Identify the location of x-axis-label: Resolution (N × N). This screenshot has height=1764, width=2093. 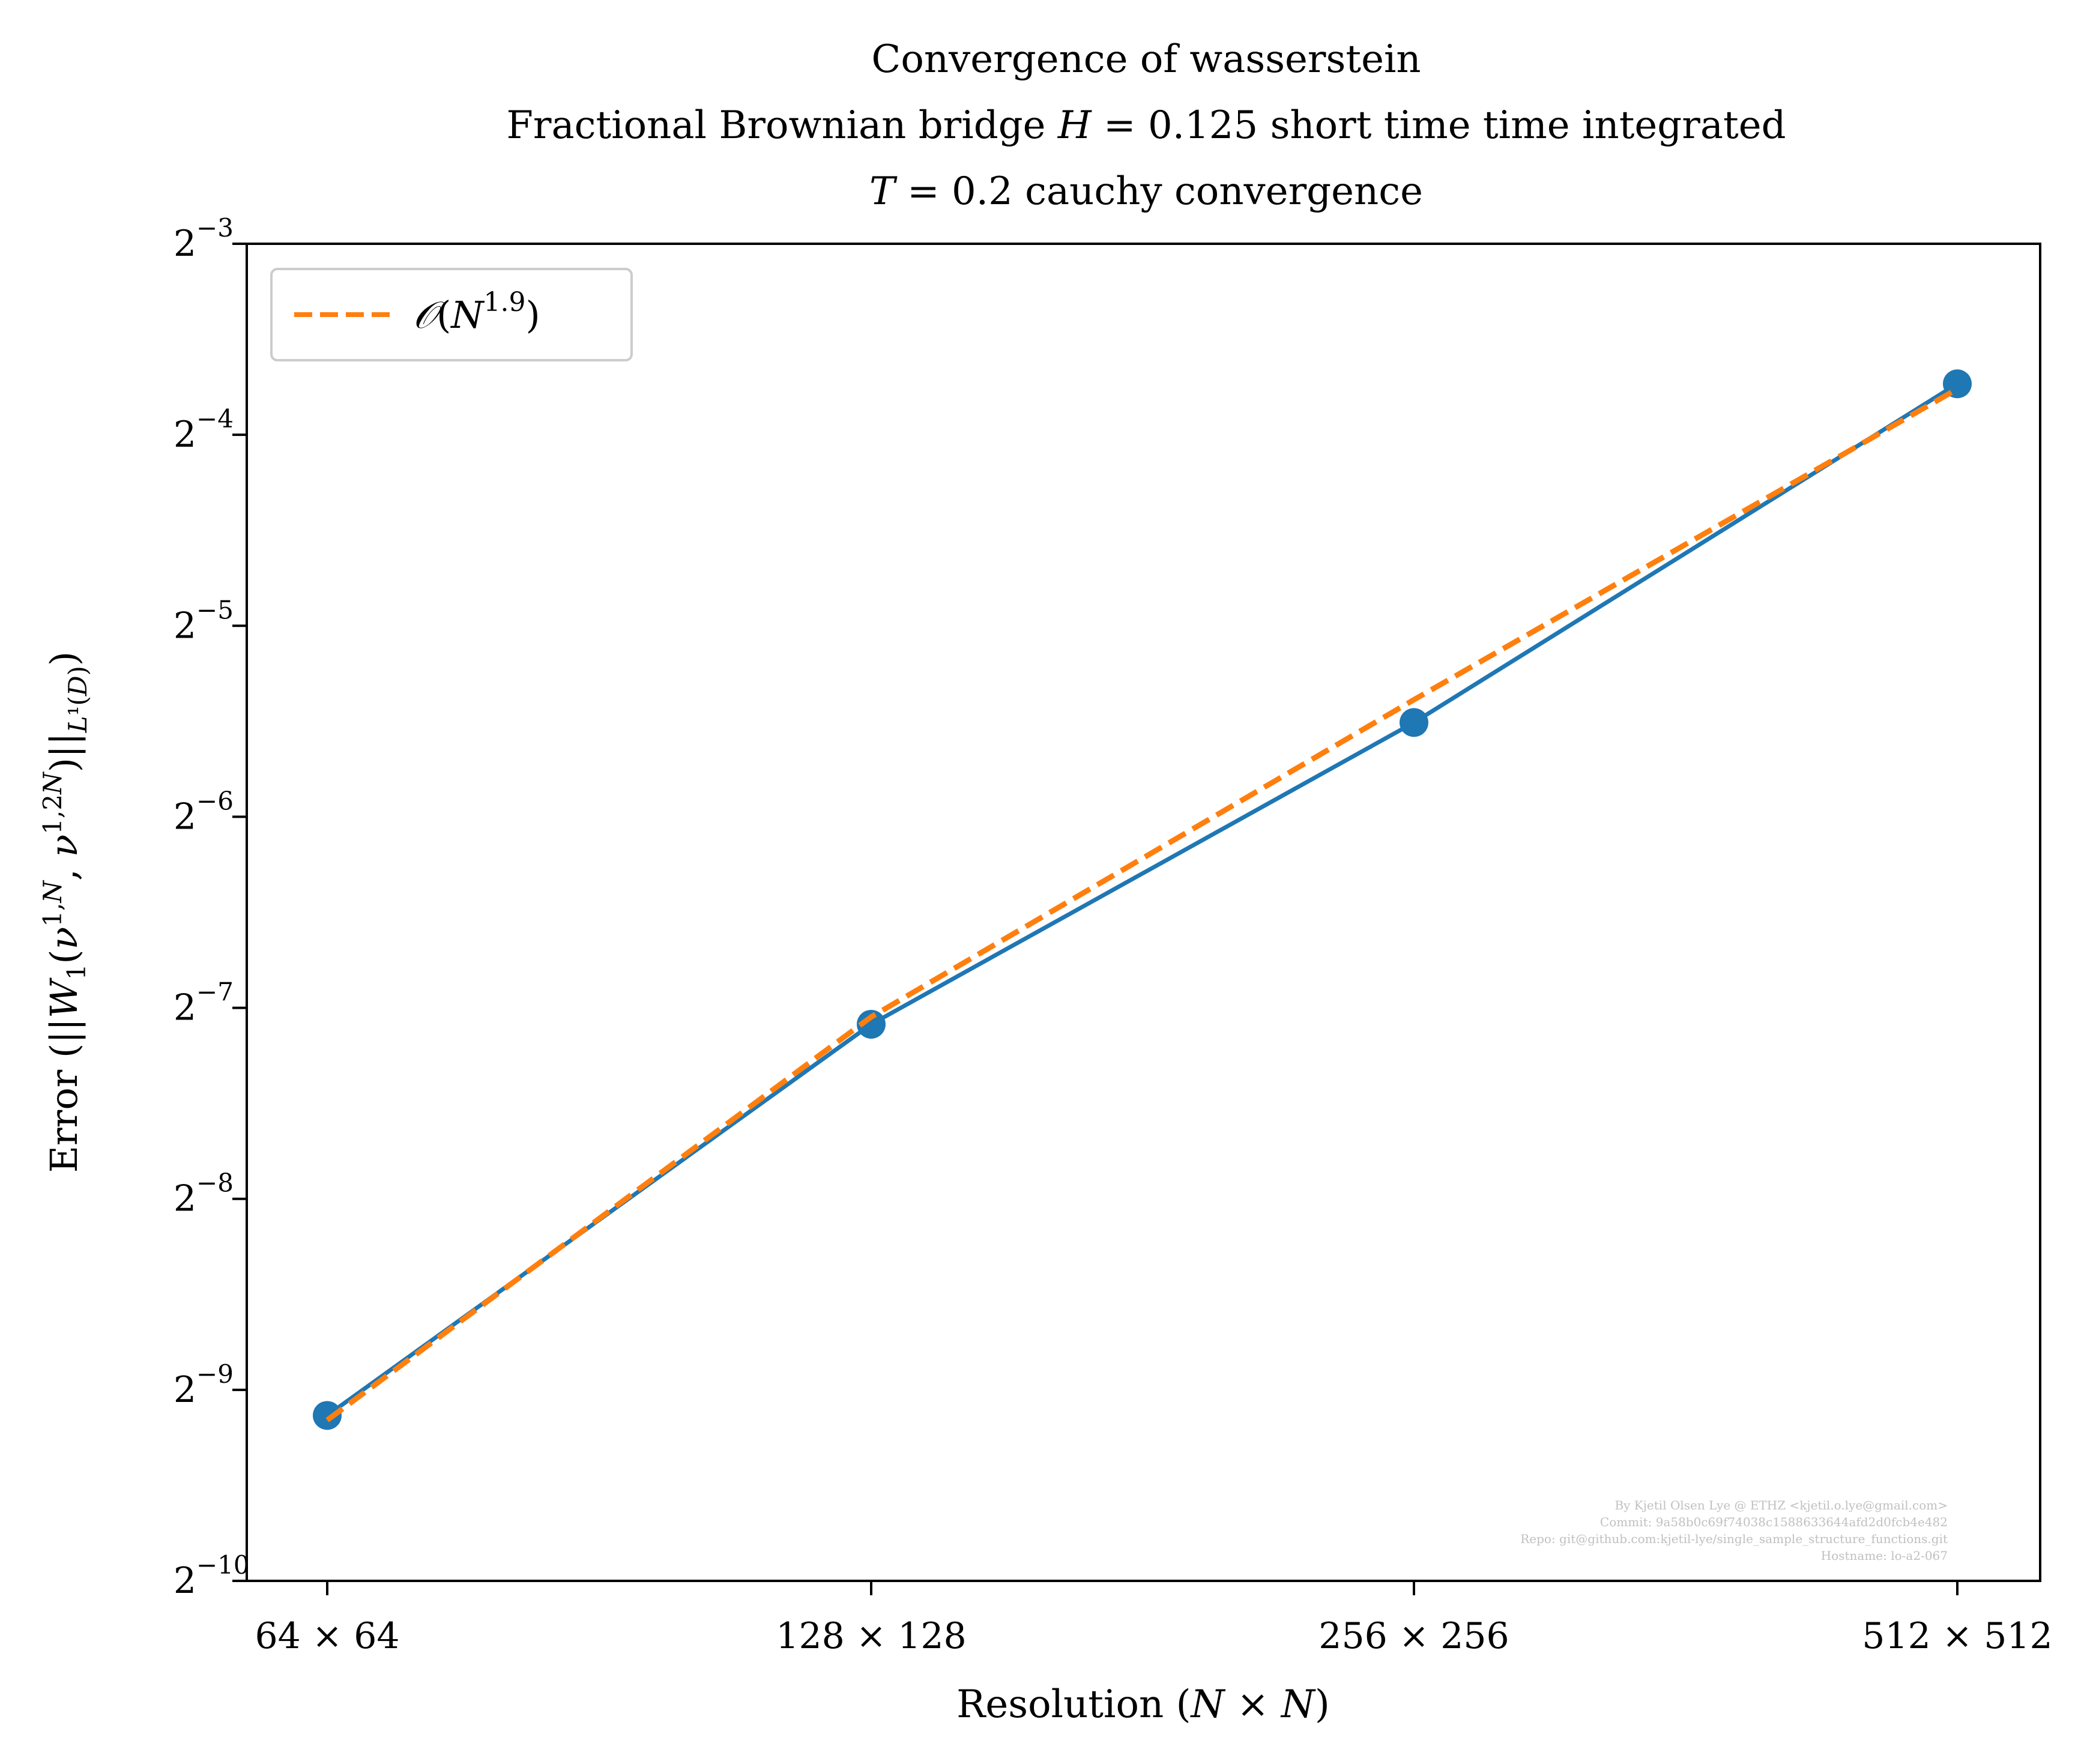
(1143, 1704).